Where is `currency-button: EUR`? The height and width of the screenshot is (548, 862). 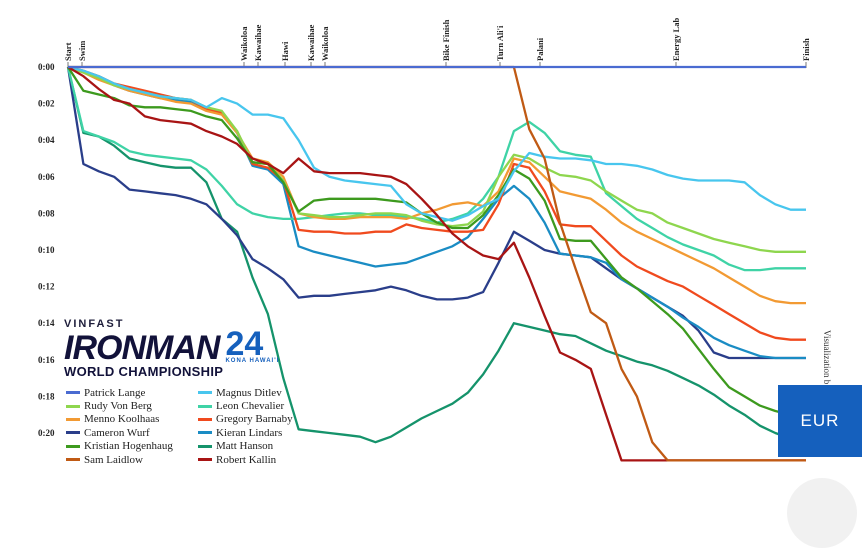 currency-button: EUR is located at coordinates (820, 421).